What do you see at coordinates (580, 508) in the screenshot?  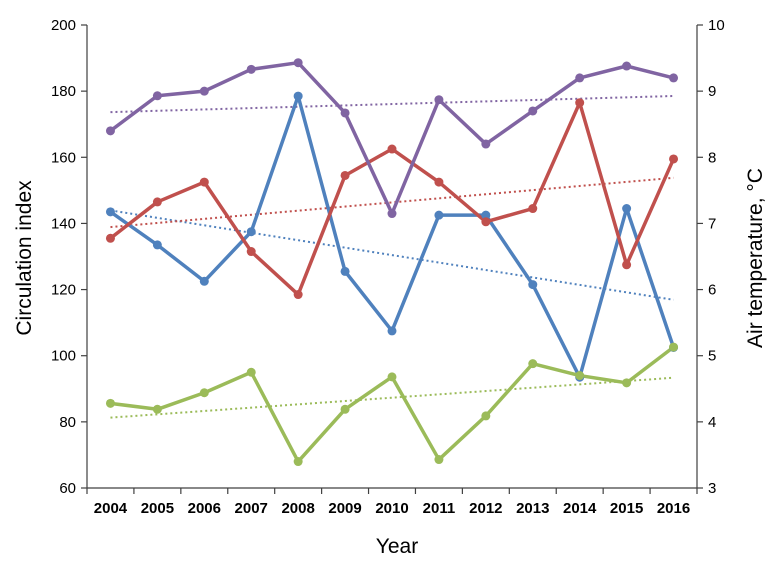 I see `x-tick-label: 2014` at bounding box center [580, 508].